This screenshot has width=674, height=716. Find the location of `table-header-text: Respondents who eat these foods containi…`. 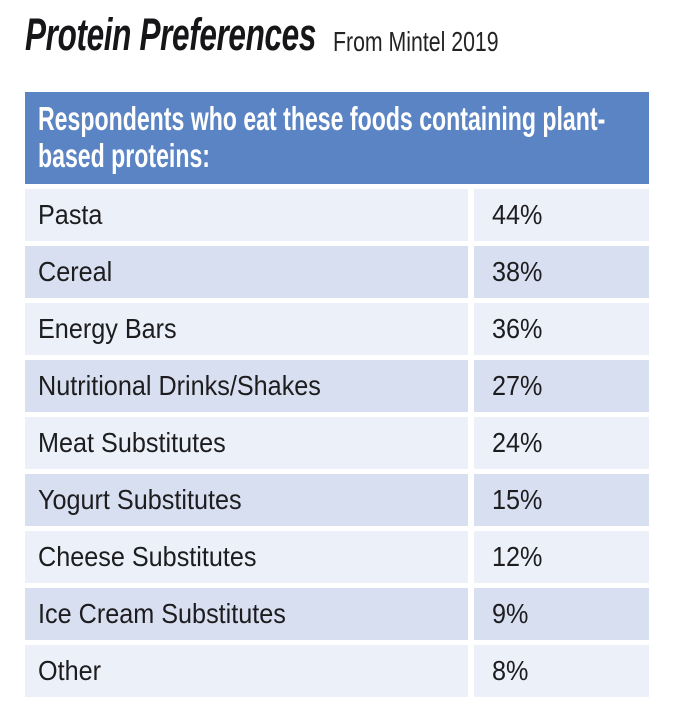

table-header-text: Respondents who eat these foods containi… is located at coordinates (322, 137).